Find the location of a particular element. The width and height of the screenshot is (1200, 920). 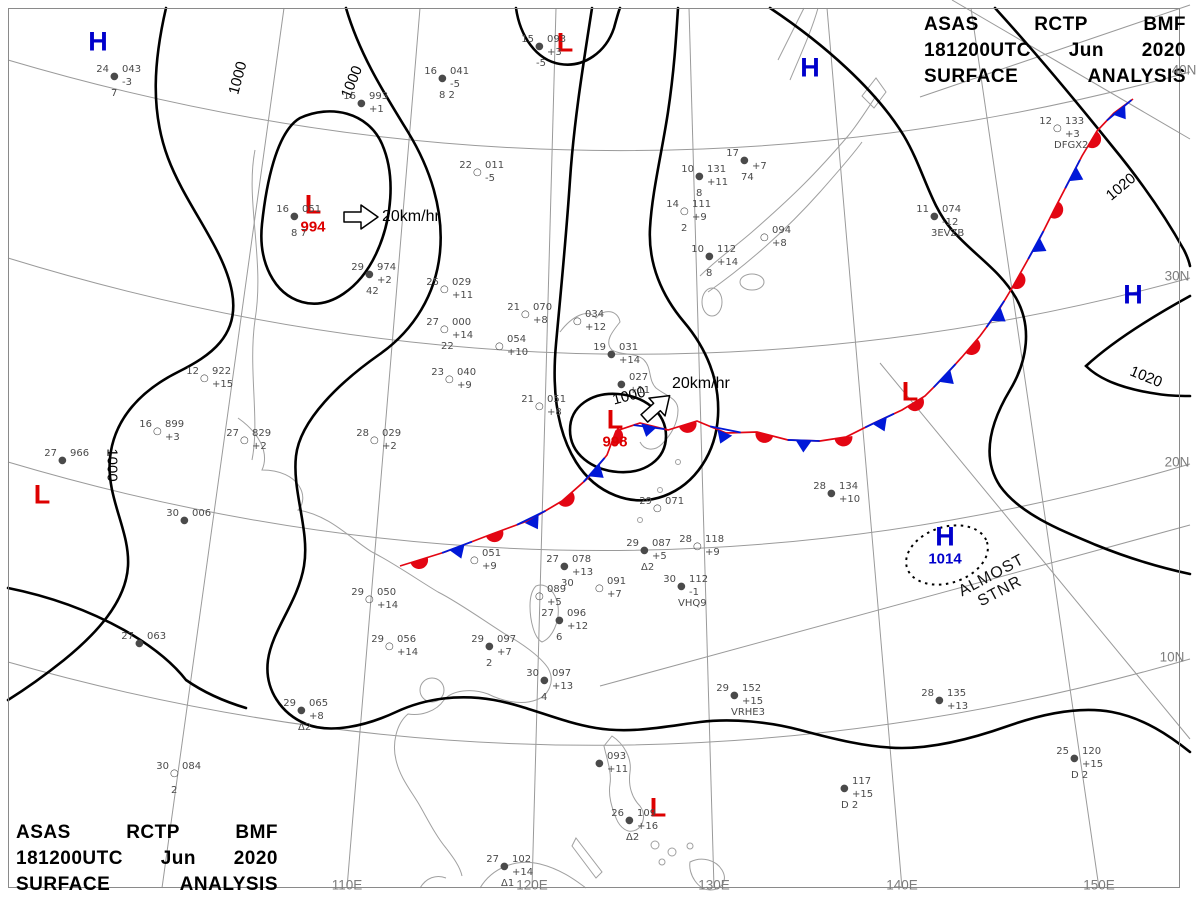

station-p: 063 is located at coordinates (157, 636).